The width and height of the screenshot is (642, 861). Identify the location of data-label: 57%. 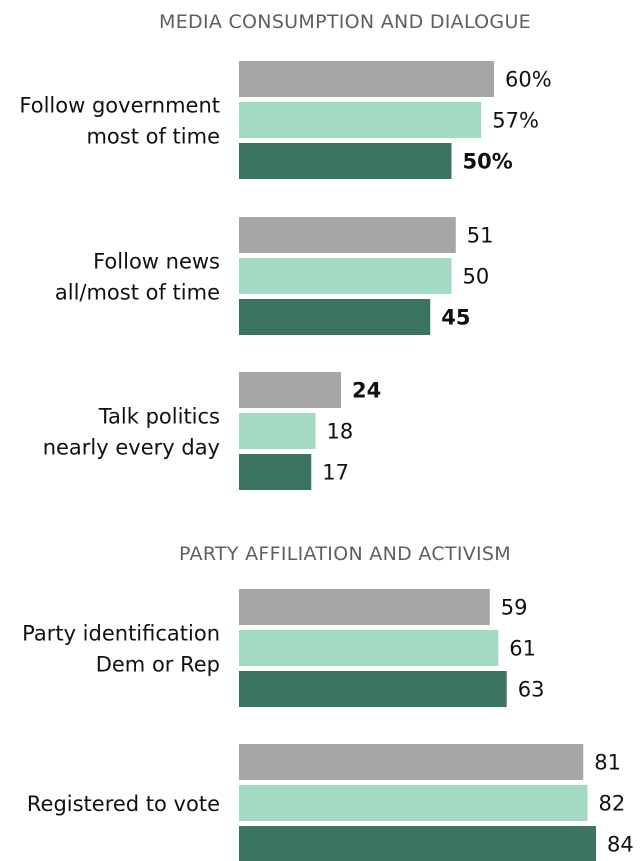
(515, 121).